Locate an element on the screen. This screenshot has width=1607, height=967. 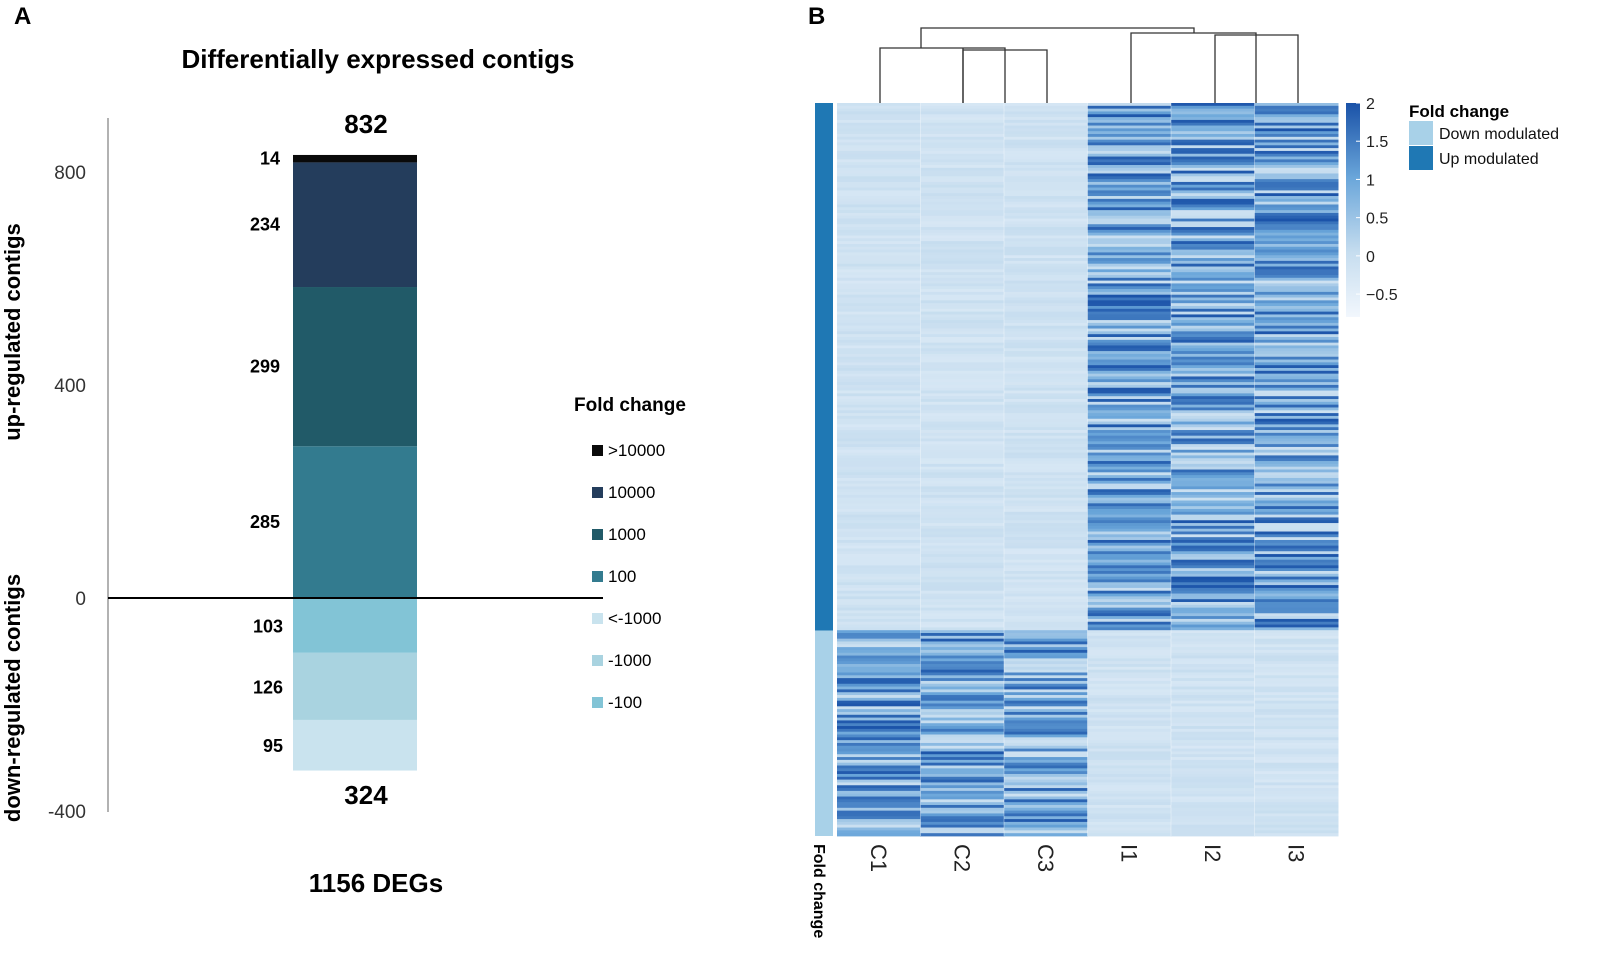
bar-segment-down is located at coordinates (355, 686).